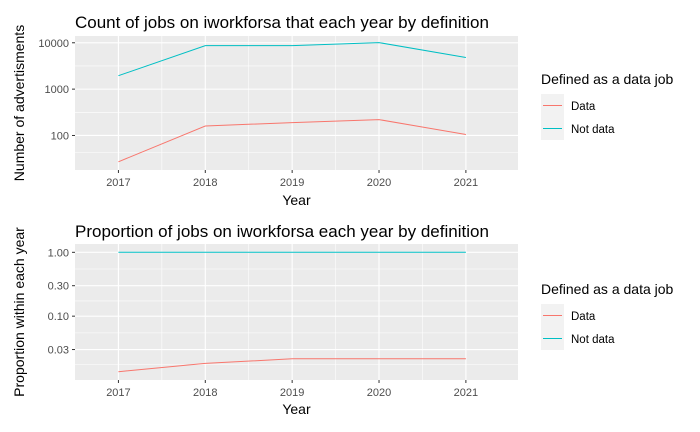 The image size is (700, 432). I want to click on chart1-legend-label: Data, so click(583, 107).